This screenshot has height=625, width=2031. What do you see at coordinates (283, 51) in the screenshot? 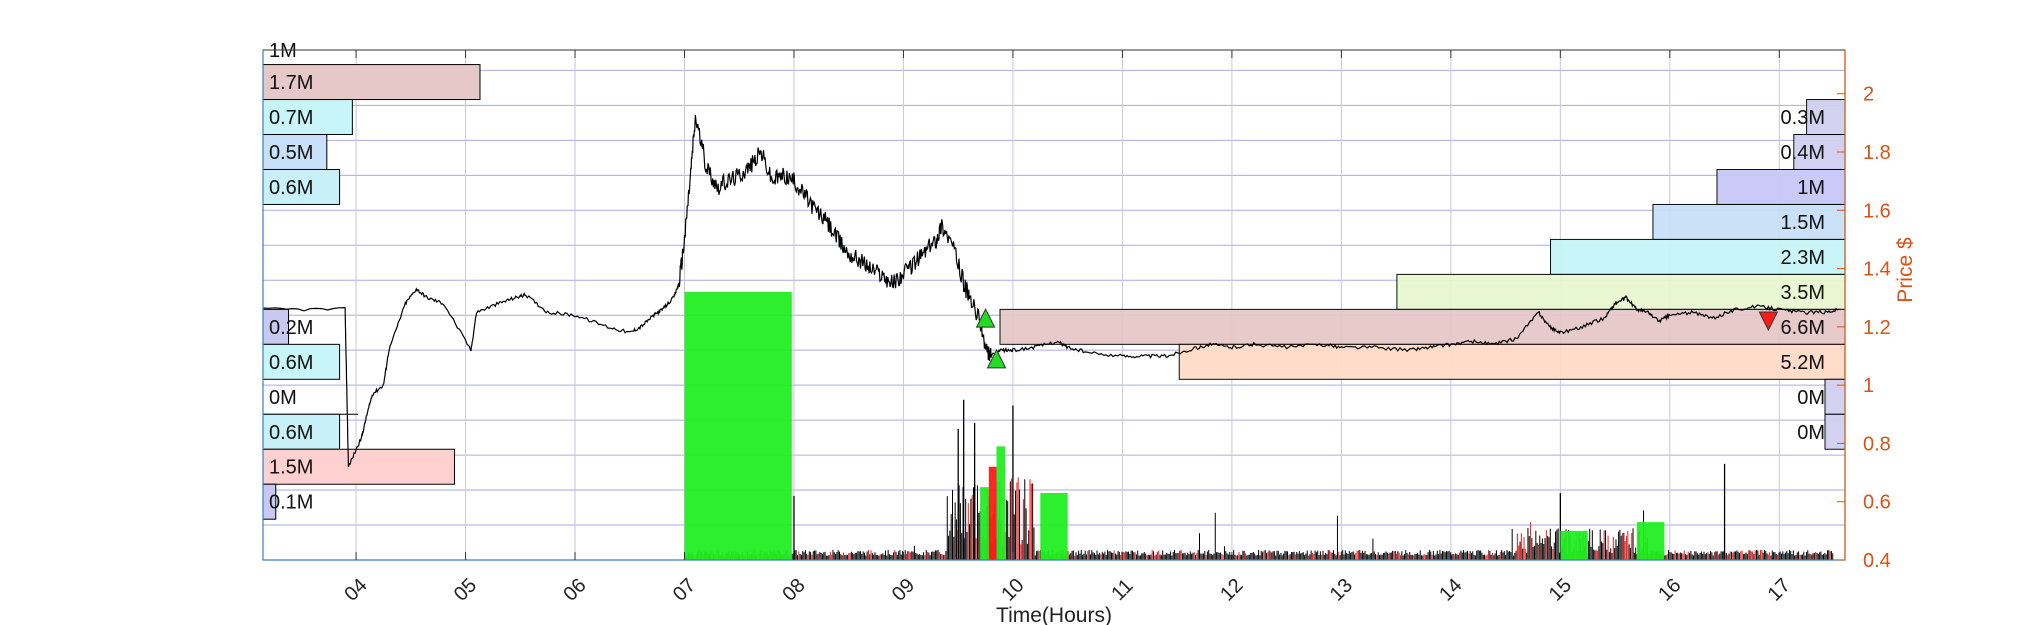
I see `left-profile-label: 1M` at bounding box center [283, 51].